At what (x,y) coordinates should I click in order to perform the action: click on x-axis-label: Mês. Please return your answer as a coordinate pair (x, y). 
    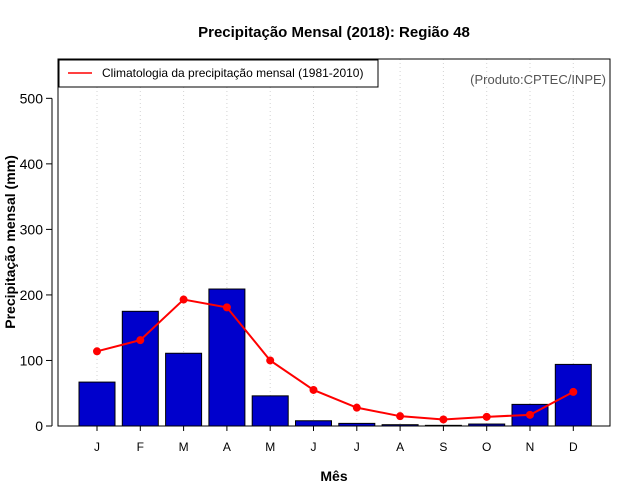
    Looking at the image, I should click on (333, 476).